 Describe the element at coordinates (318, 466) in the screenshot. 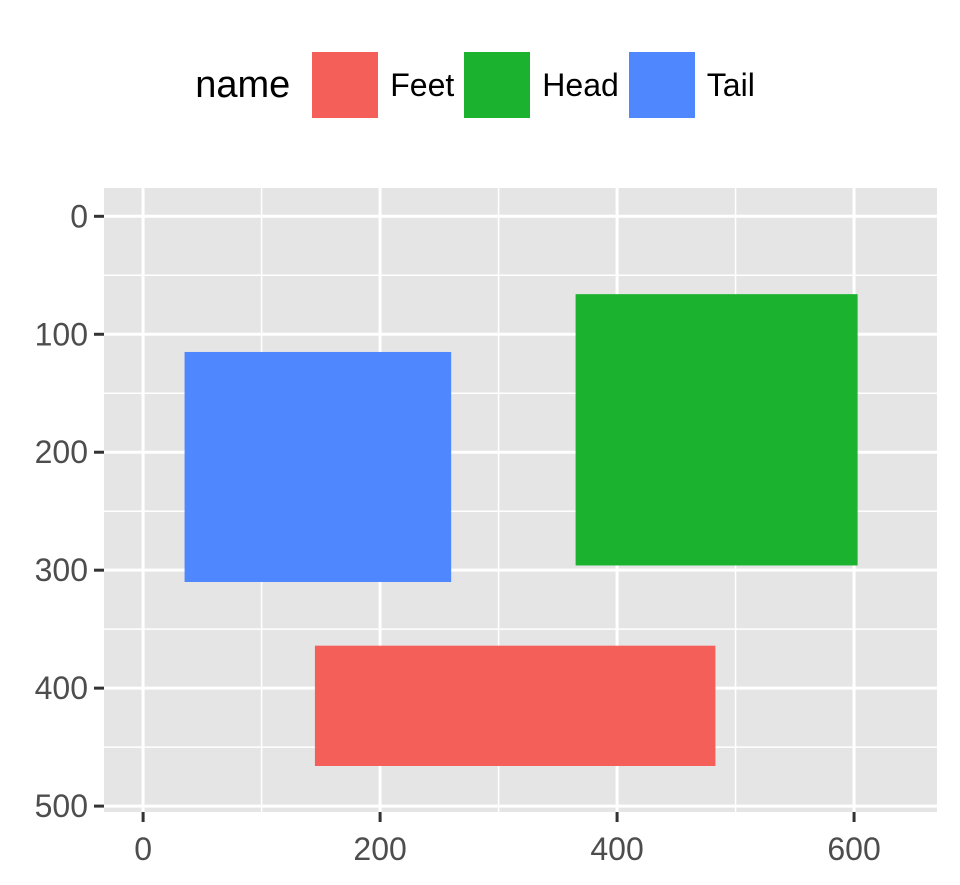

I see `rect-tail` at that location.